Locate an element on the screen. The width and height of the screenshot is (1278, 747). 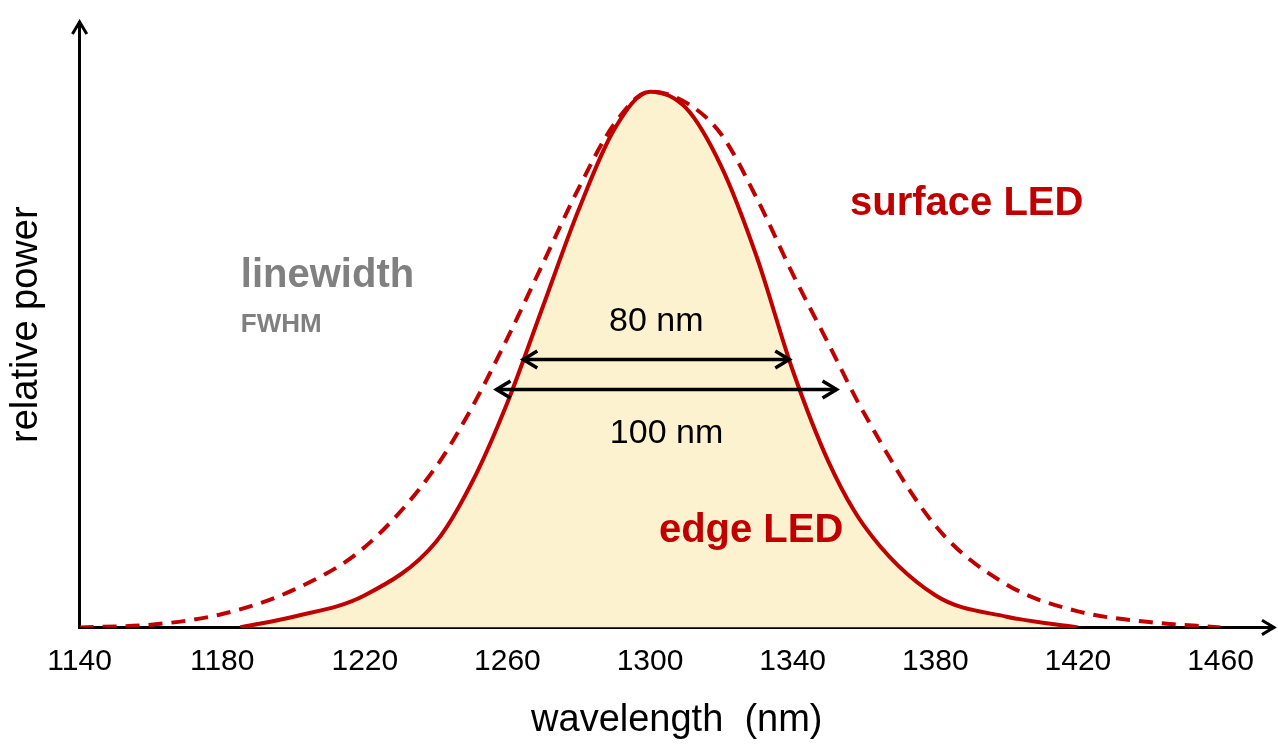
annotation: 100 nm is located at coordinates (666, 430).